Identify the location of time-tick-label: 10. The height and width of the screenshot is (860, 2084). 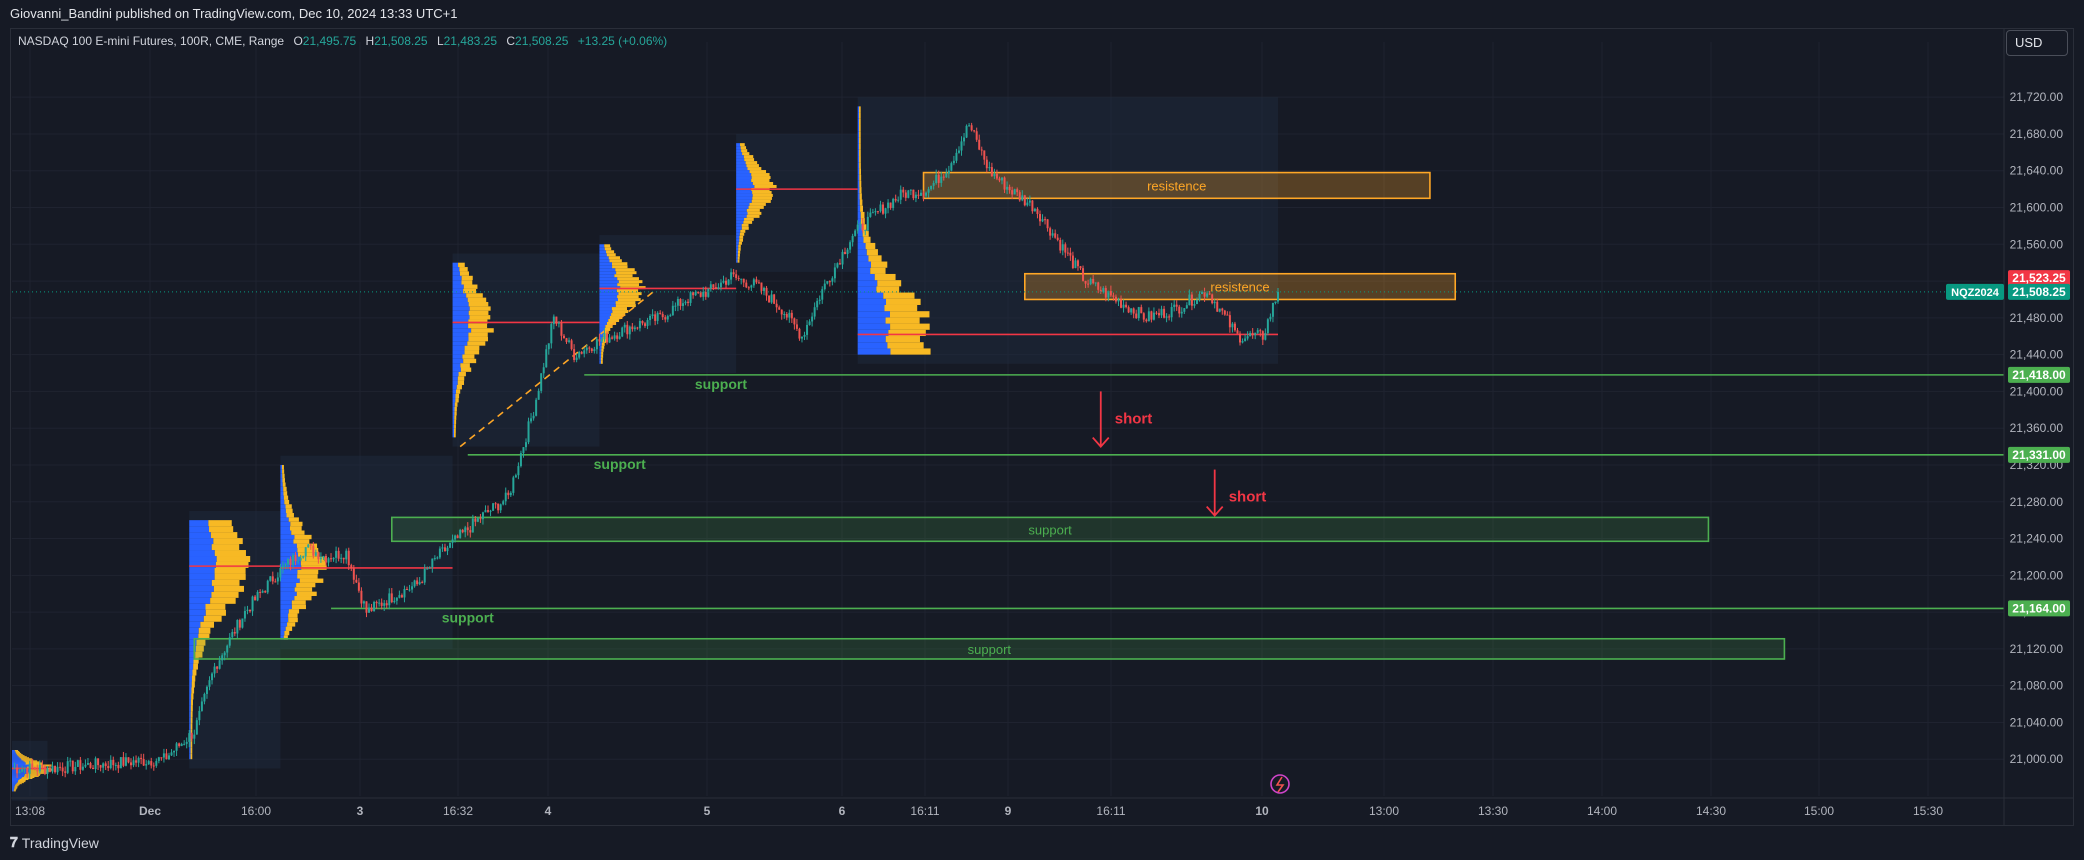
(1262, 811).